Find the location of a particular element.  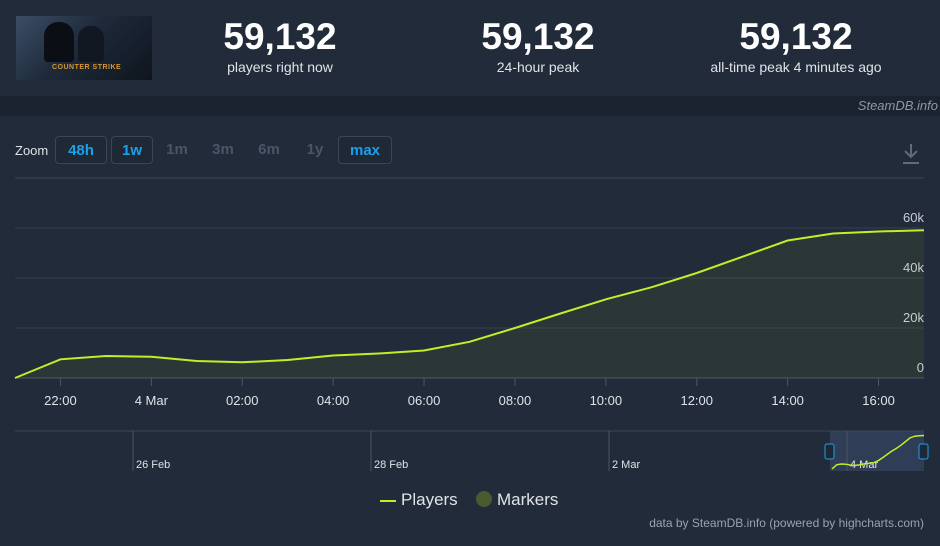

navigator-label: 28 Feb is located at coordinates (391, 465).